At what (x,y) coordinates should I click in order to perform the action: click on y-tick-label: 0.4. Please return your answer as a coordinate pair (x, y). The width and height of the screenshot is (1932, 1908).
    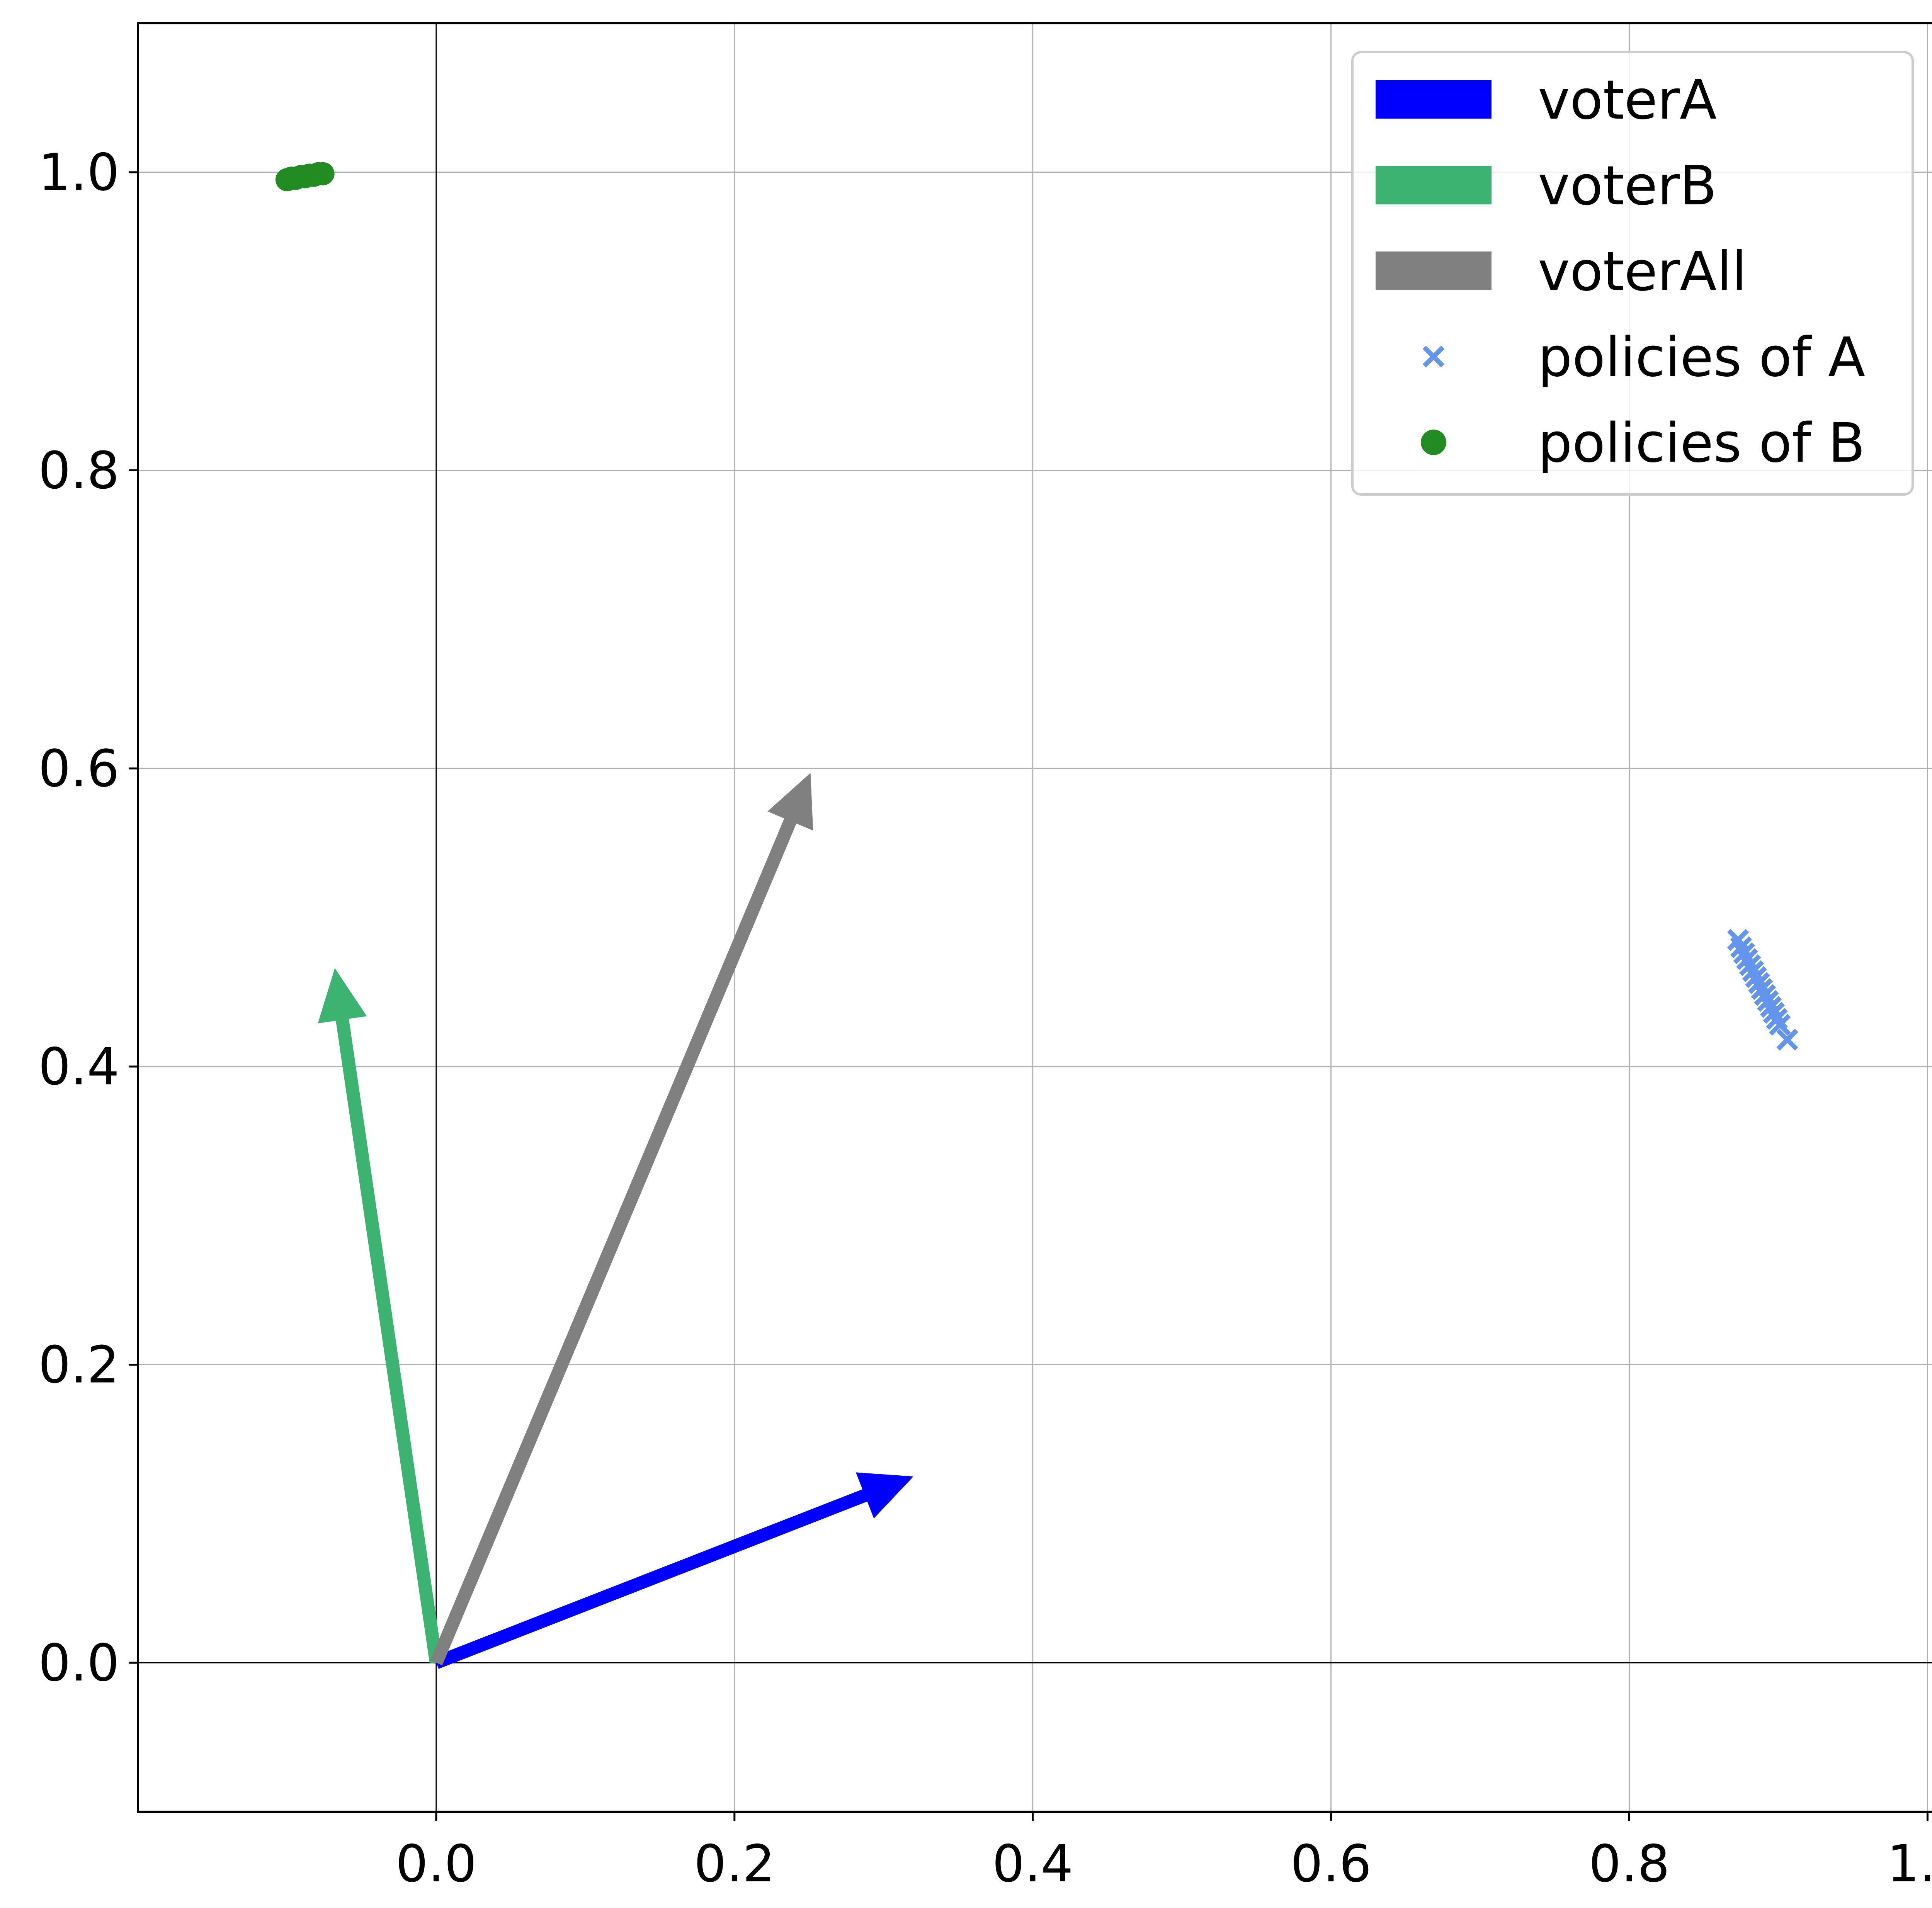
    Looking at the image, I should click on (78, 1067).